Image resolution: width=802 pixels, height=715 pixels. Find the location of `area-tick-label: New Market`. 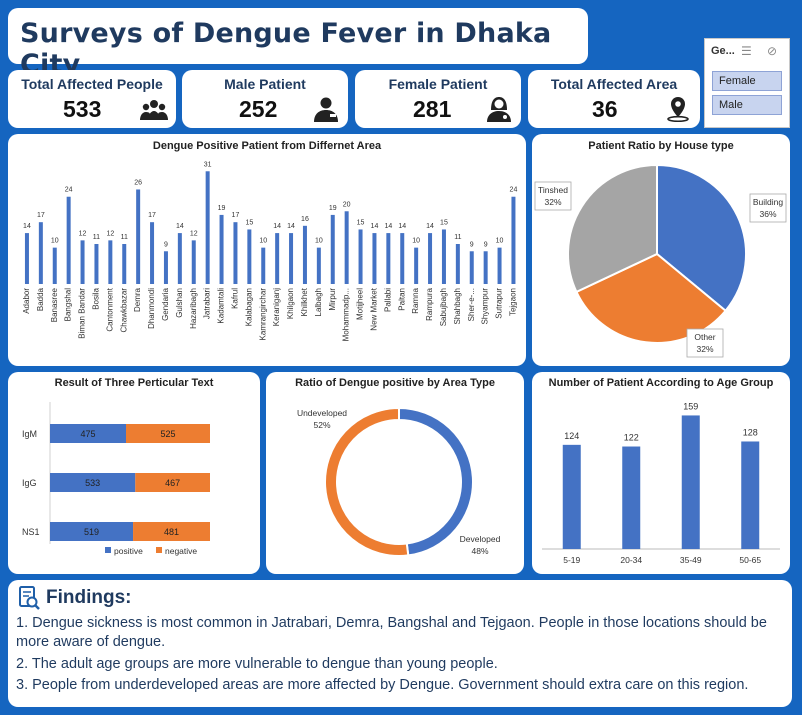

area-tick-label: New Market is located at coordinates (373, 308).